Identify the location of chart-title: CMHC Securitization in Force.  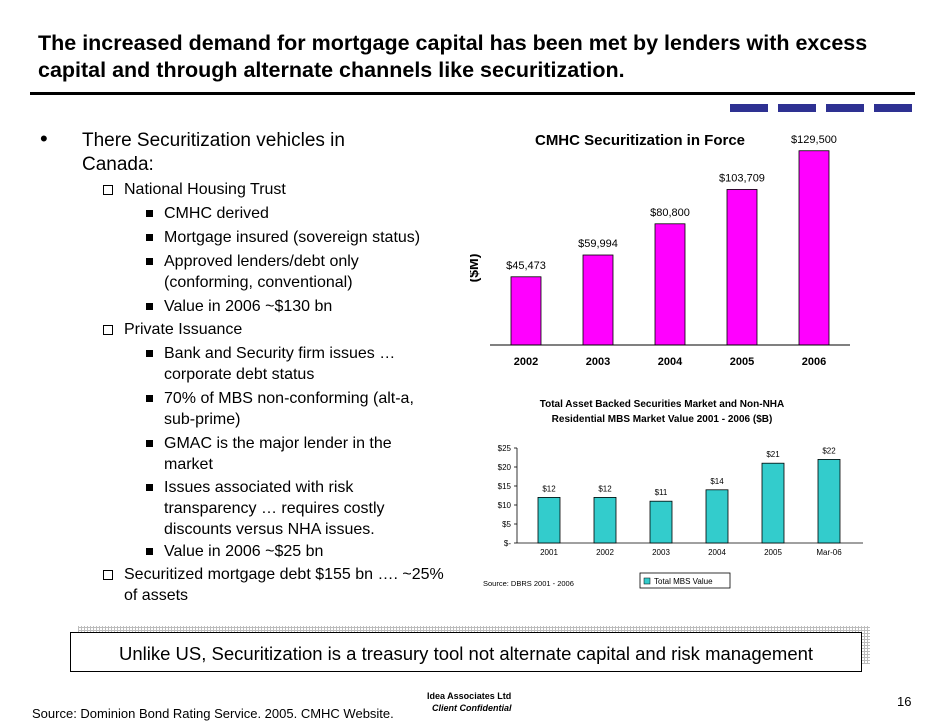
(640, 140).